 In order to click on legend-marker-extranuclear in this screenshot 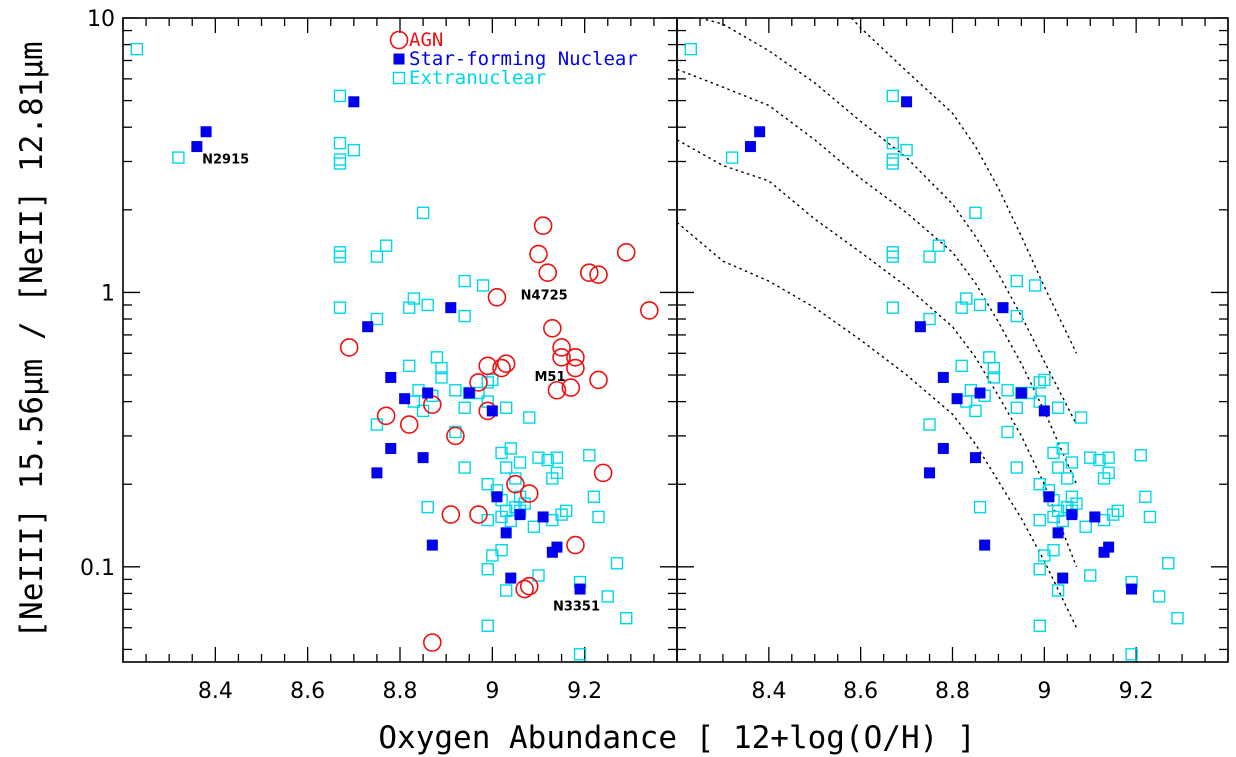, I will do `click(399, 78)`.